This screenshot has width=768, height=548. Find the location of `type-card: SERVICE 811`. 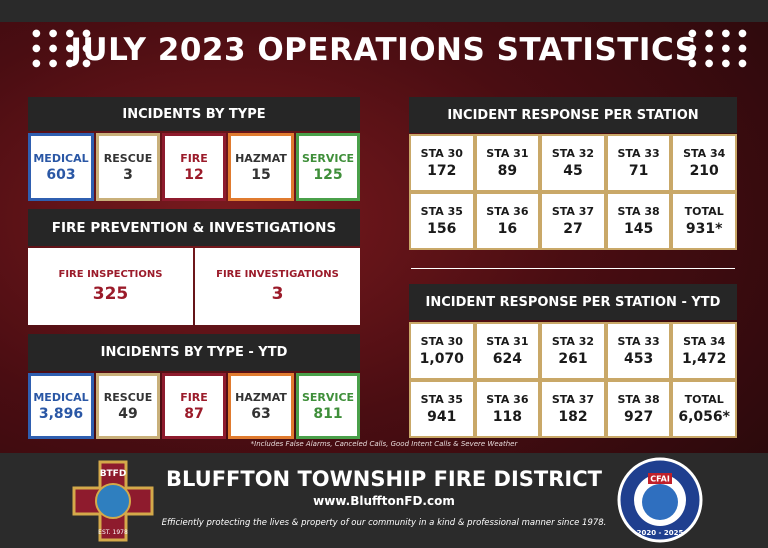

type-card: SERVICE 811 is located at coordinates (328, 406).